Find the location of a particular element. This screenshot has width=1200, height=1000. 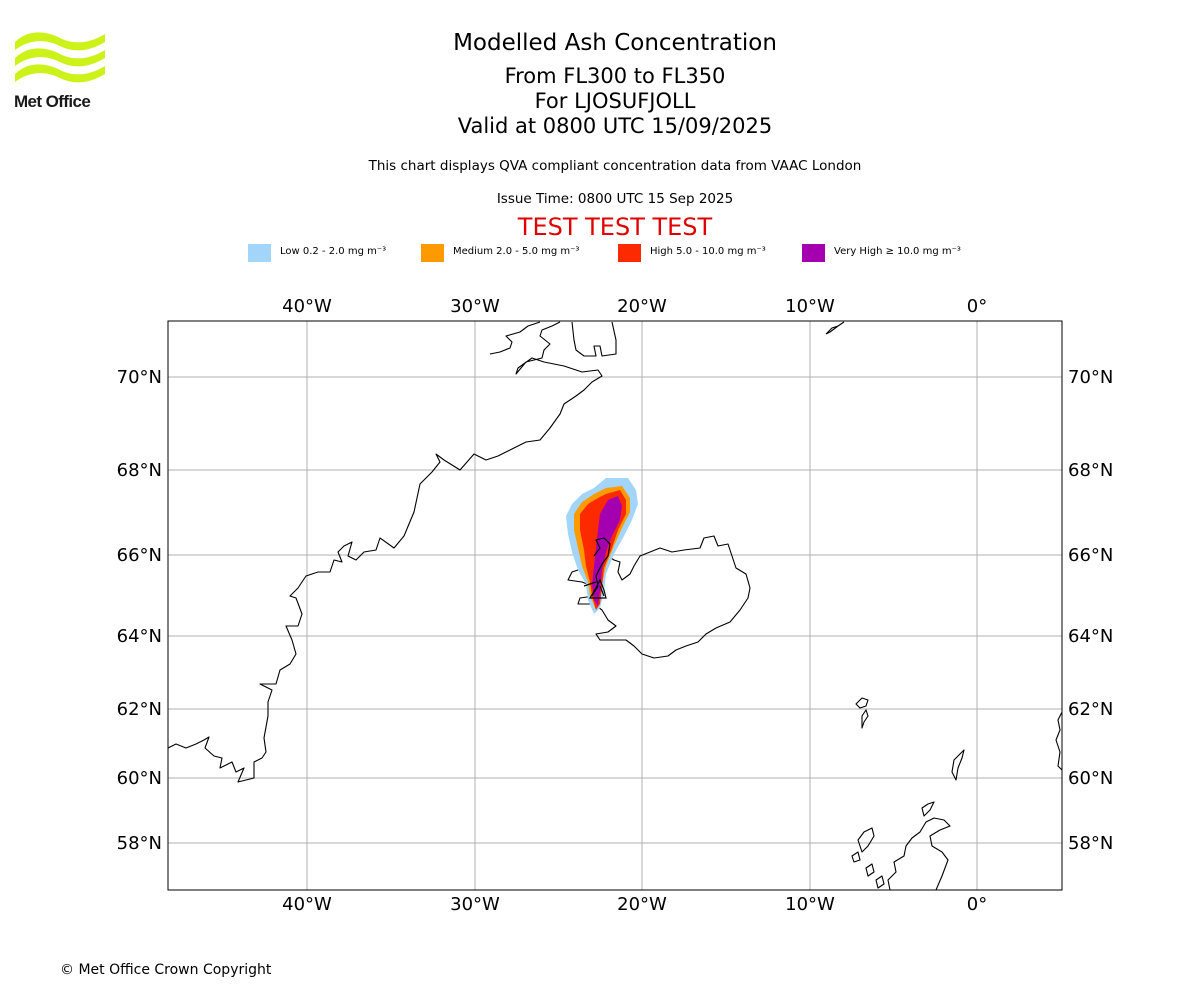

coast-orkney is located at coordinates (928, 809).